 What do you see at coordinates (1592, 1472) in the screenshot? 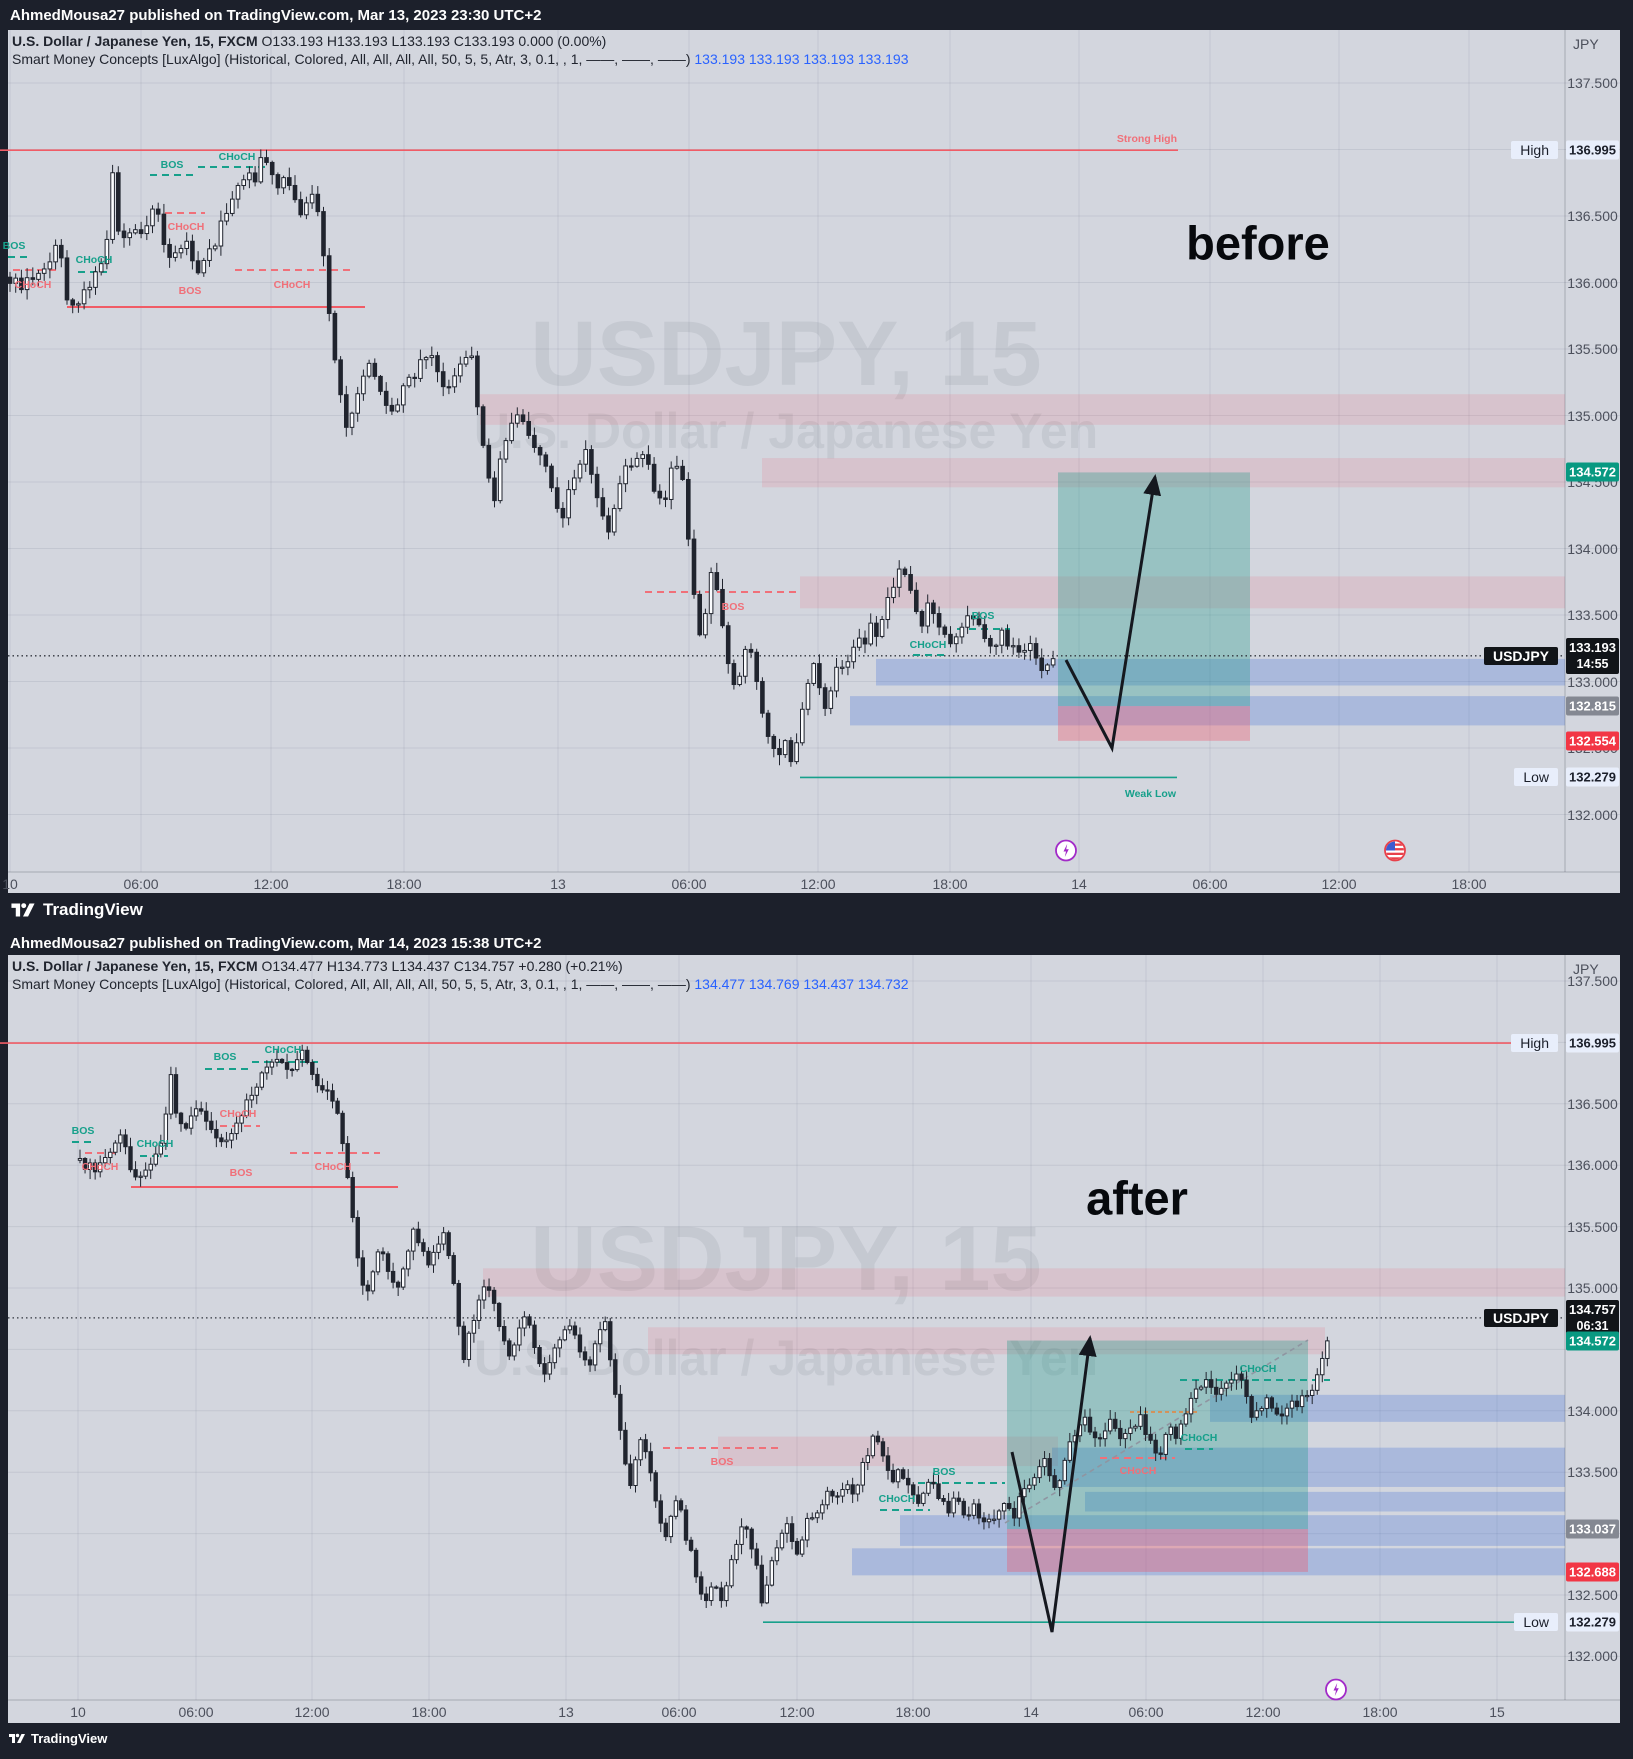
I see `price-tick: 133.500` at bounding box center [1592, 1472].